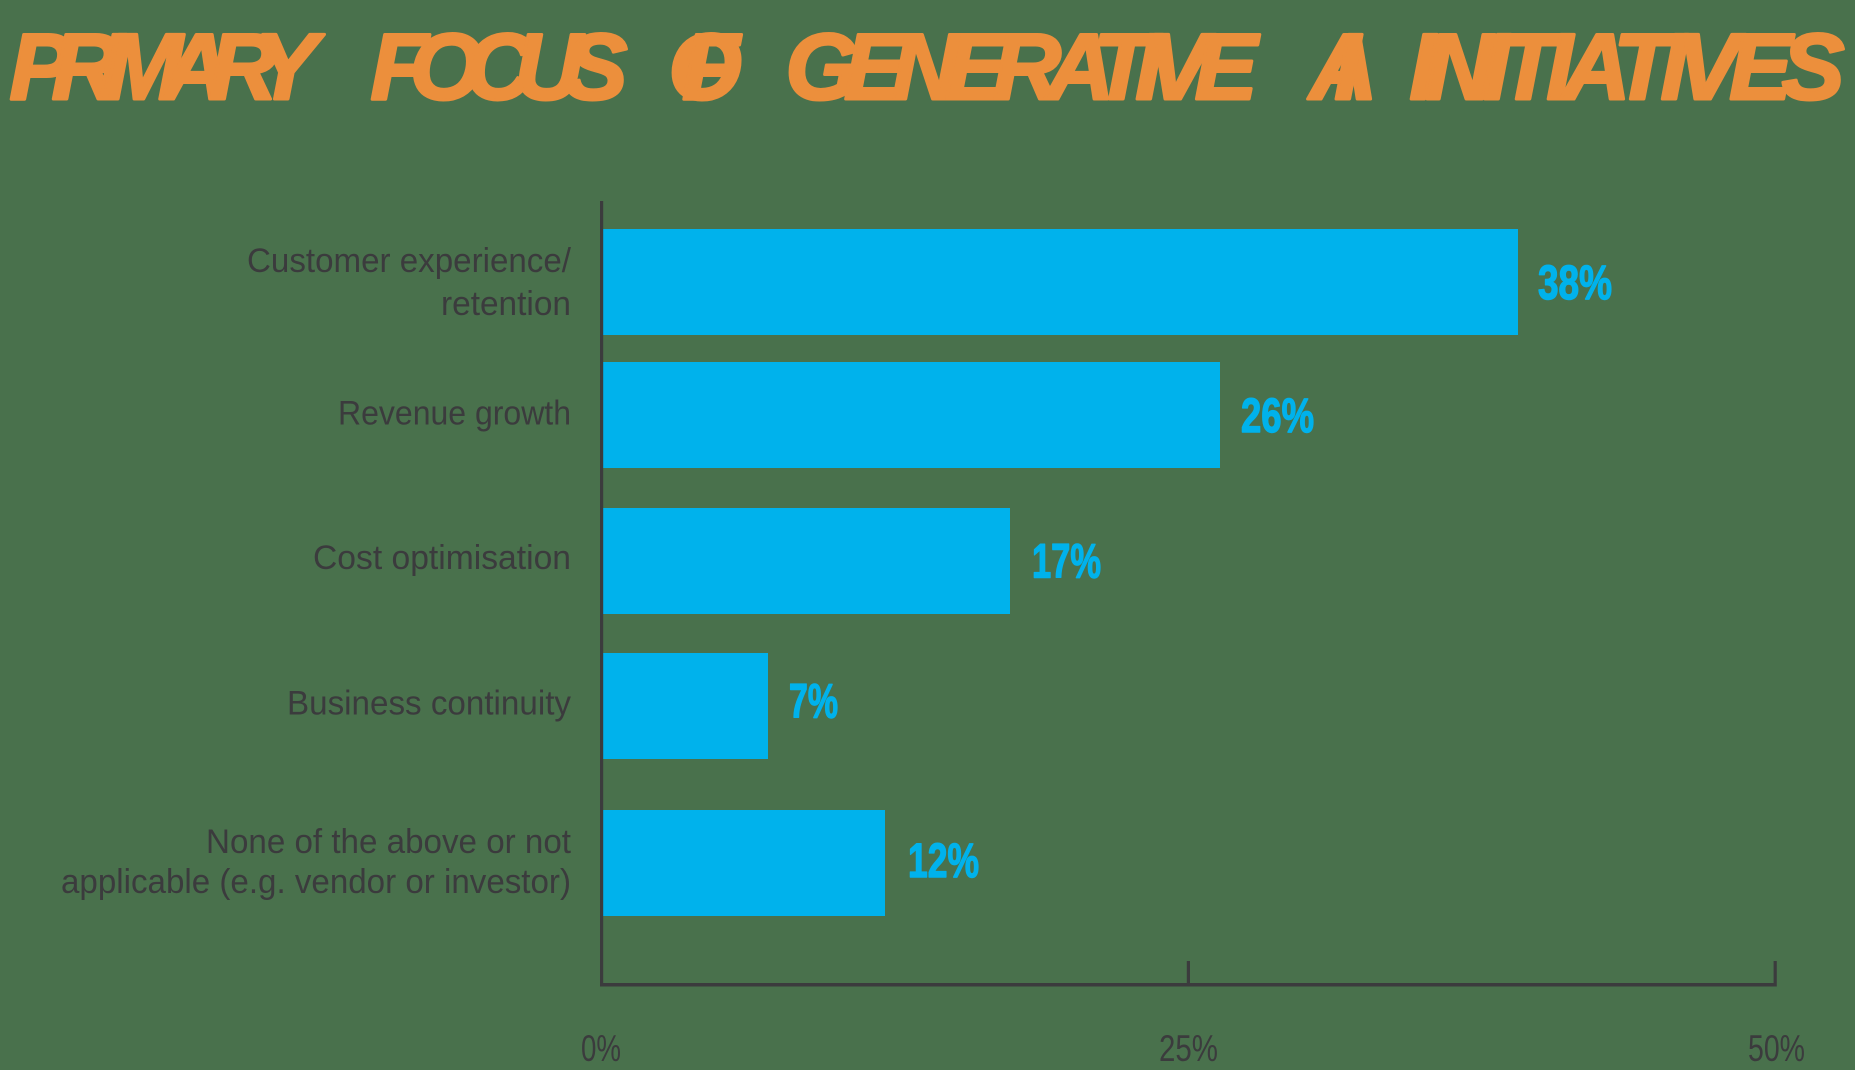  Describe the element at coordinates (943, 861) in the screenshot. I see `svg-text: 12%` at that location.